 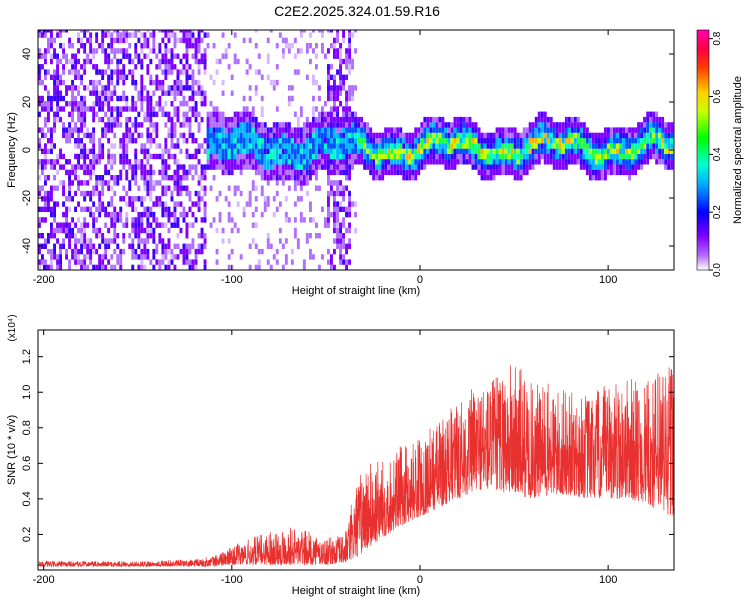 What do you see at coordinates (717, 212) in the screenshot?
I see `colorbar-tick-label: 0.2` at bounding box center [717, 212].